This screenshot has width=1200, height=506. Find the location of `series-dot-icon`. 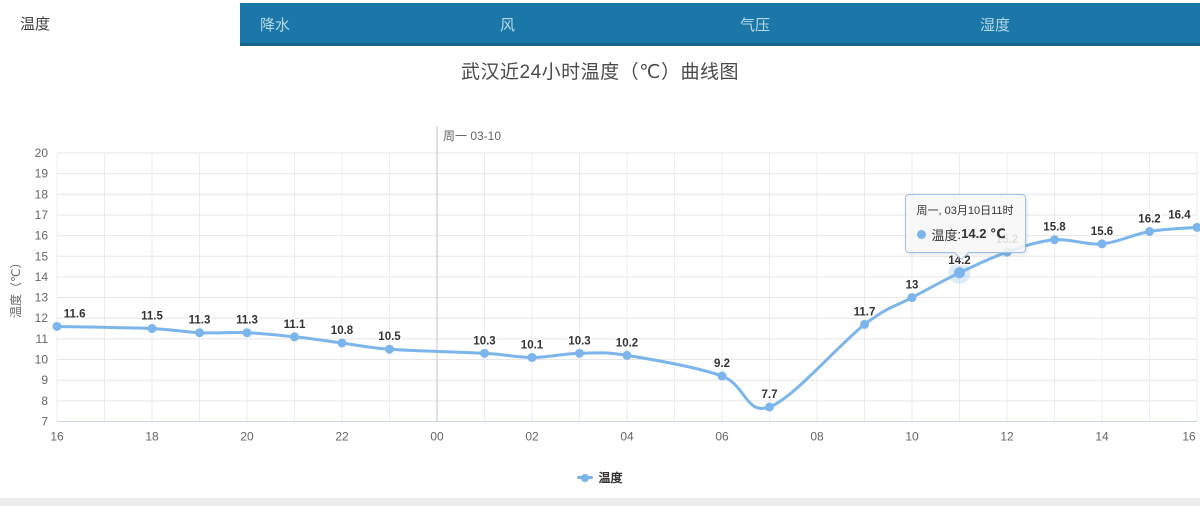

series-dot-icon is located at coordinates (921, 234).